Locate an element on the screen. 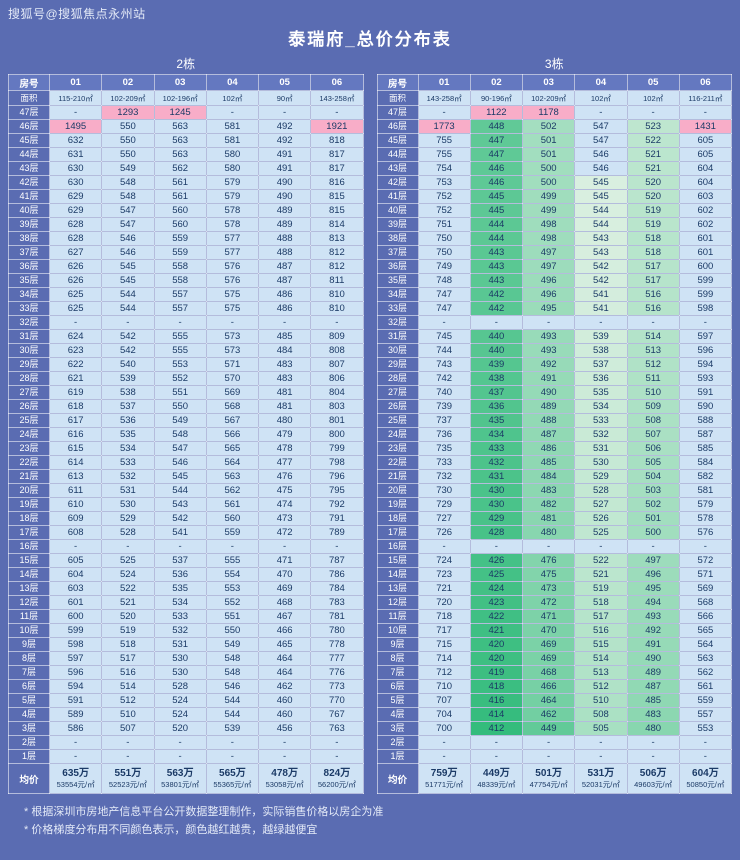 The width and height of the screenshot is (740, 860). price-cell: 736 is located at coordinates (444, 434).